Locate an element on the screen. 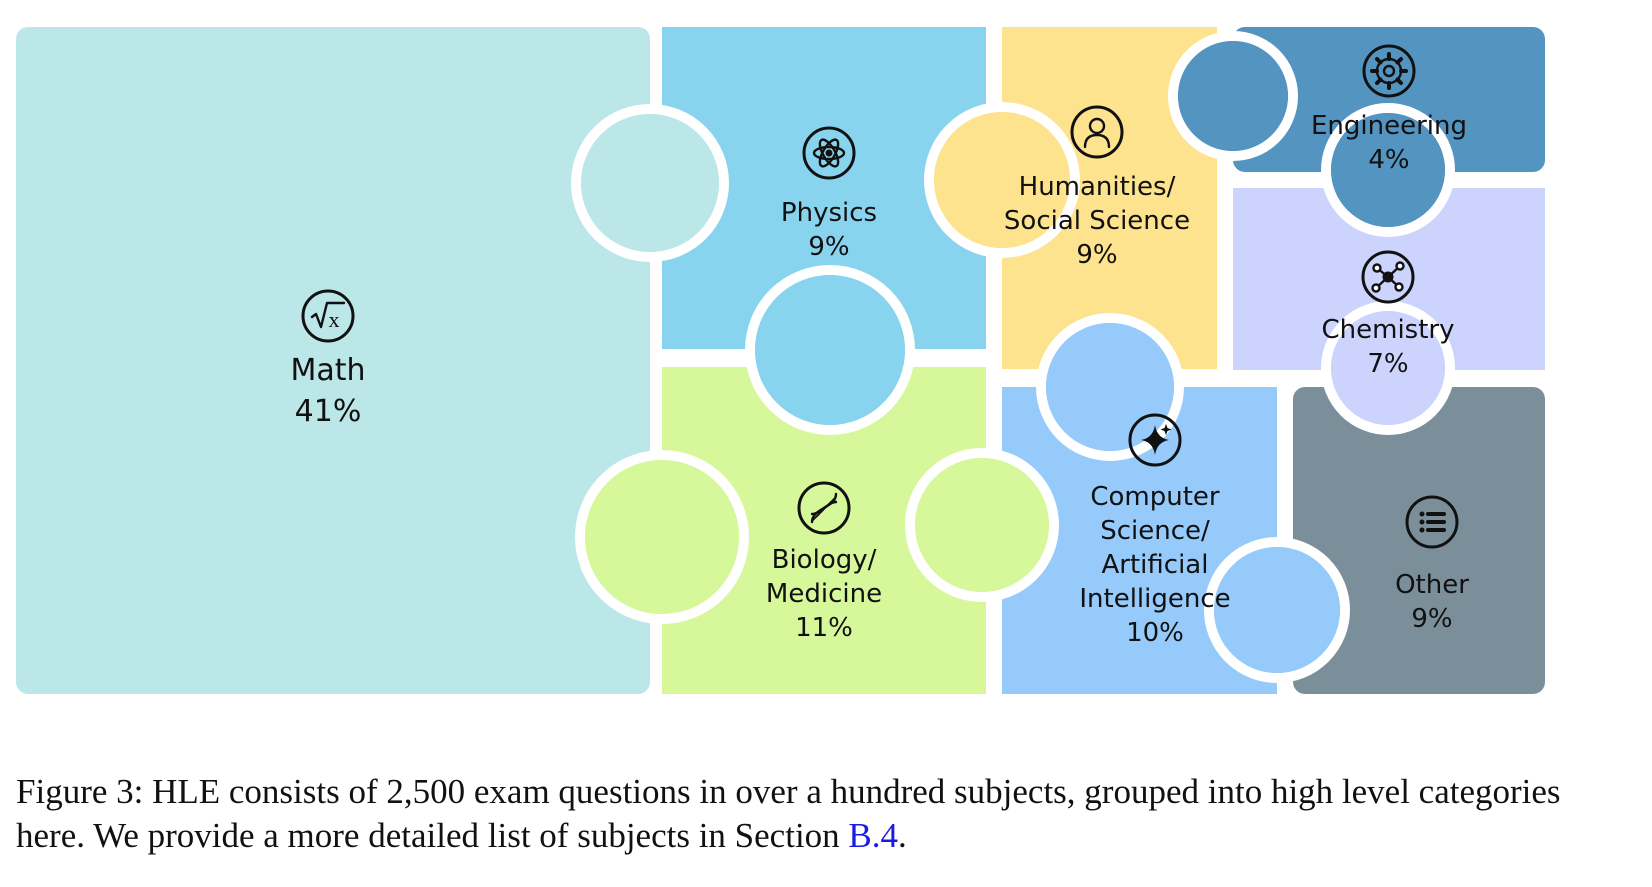  value-label-chemistry: 7% is located at coordinates (1387, 364).